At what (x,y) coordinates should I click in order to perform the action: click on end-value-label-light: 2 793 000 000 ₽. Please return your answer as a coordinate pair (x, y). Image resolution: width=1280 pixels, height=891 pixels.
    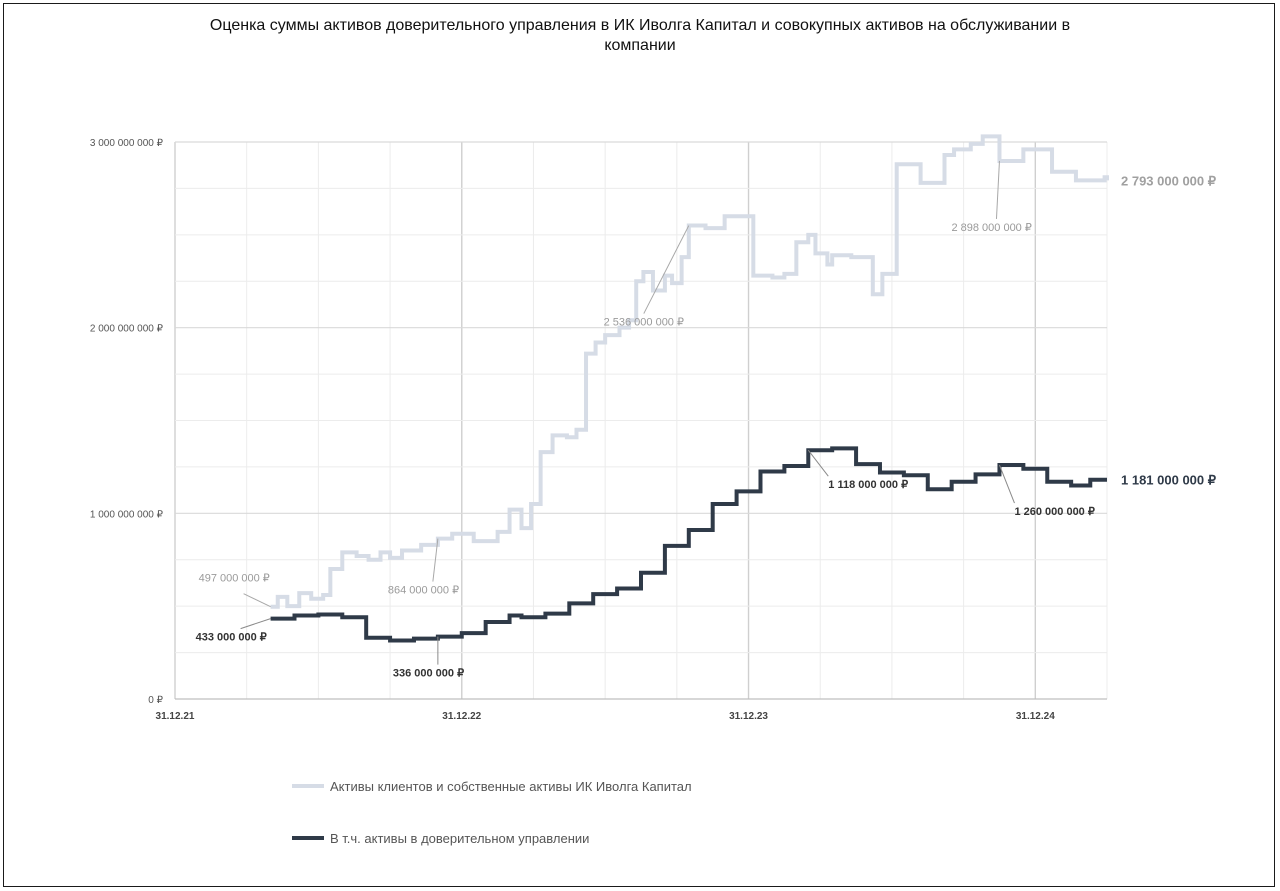
    Looking at the image, I should click on (1169, 180).